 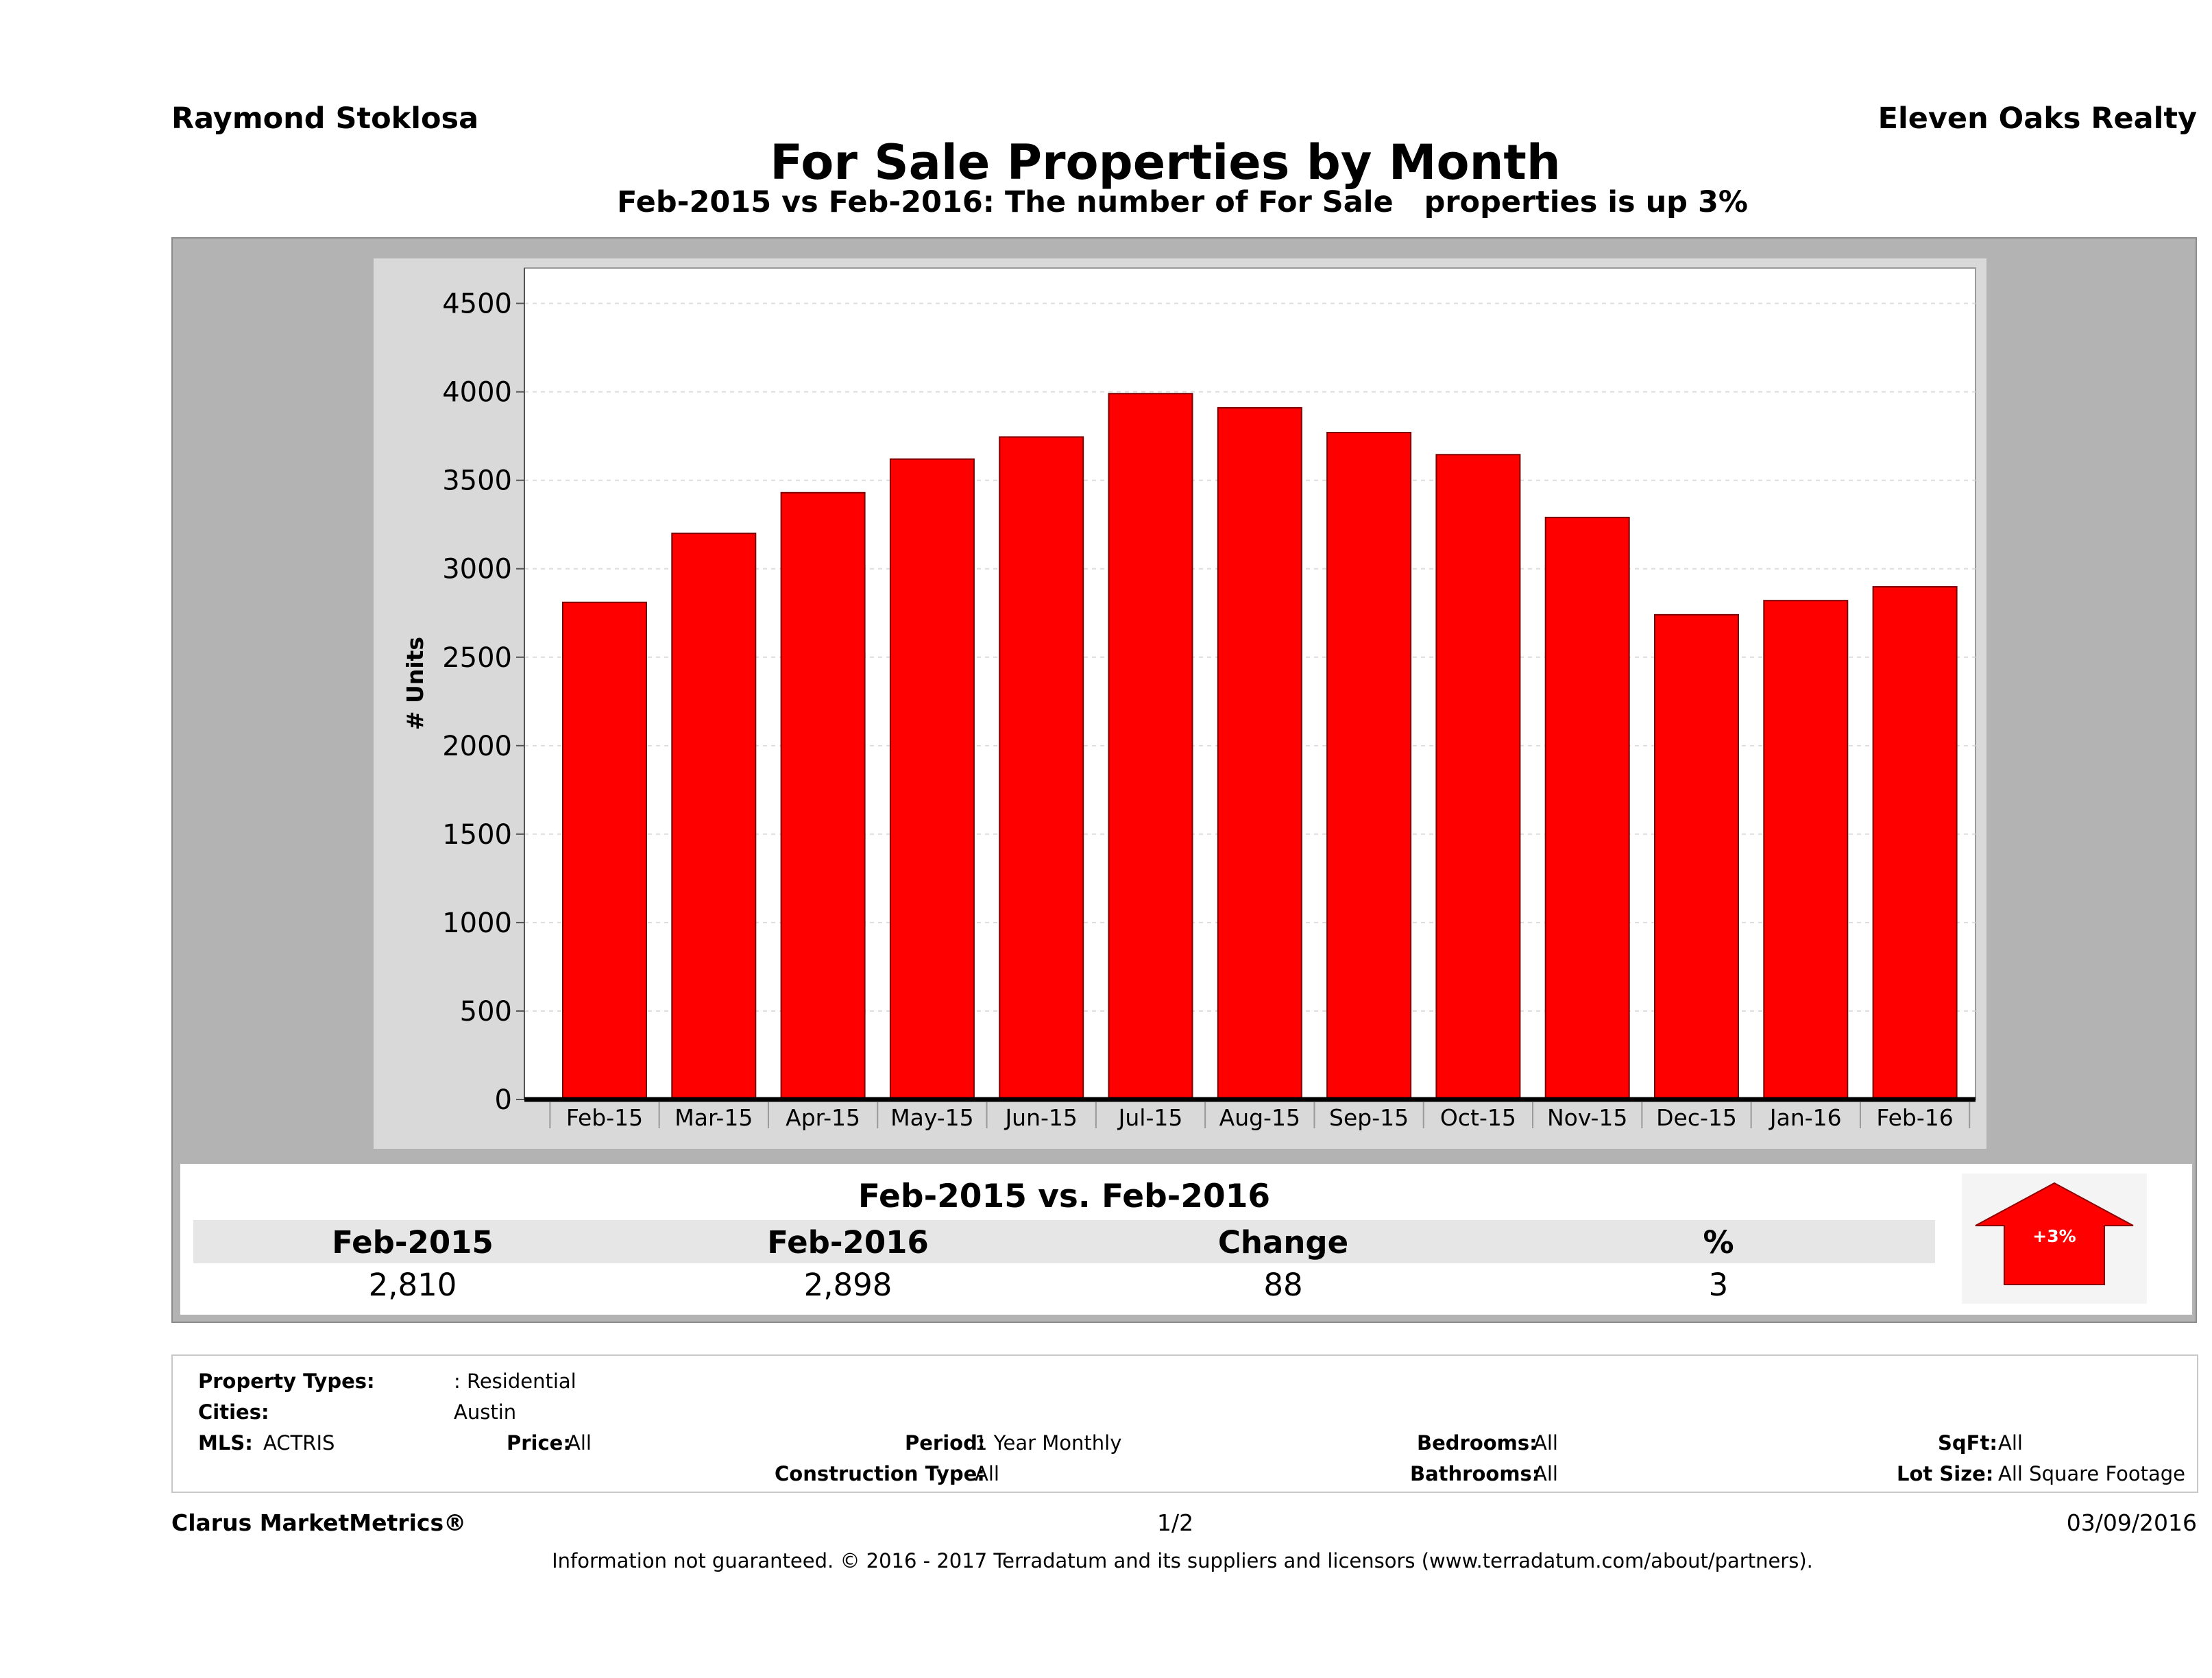 What do you see at coordinates (412, 1285) in the screenshot?
I see `summary-value-feb2015: 2,810` at bounding box center [412, 1285].